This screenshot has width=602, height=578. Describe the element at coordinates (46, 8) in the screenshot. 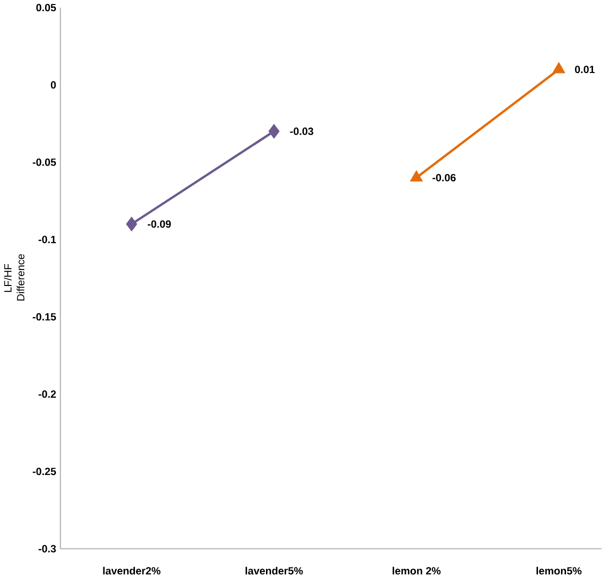

I see `y-tick-label: 0.05` at that location.